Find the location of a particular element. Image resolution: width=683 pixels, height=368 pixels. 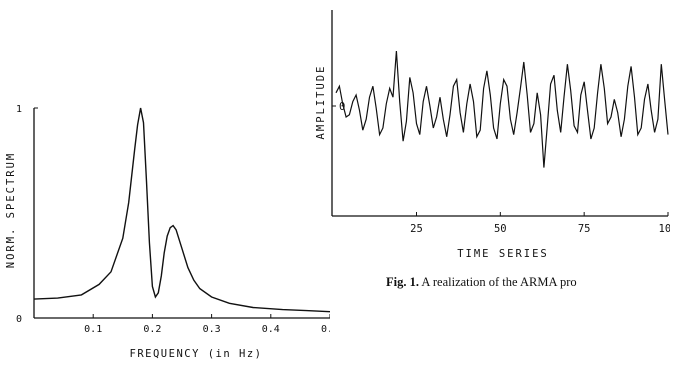

spectrum-x-tick-label: 0.2 is located at coordinates (152, 329).